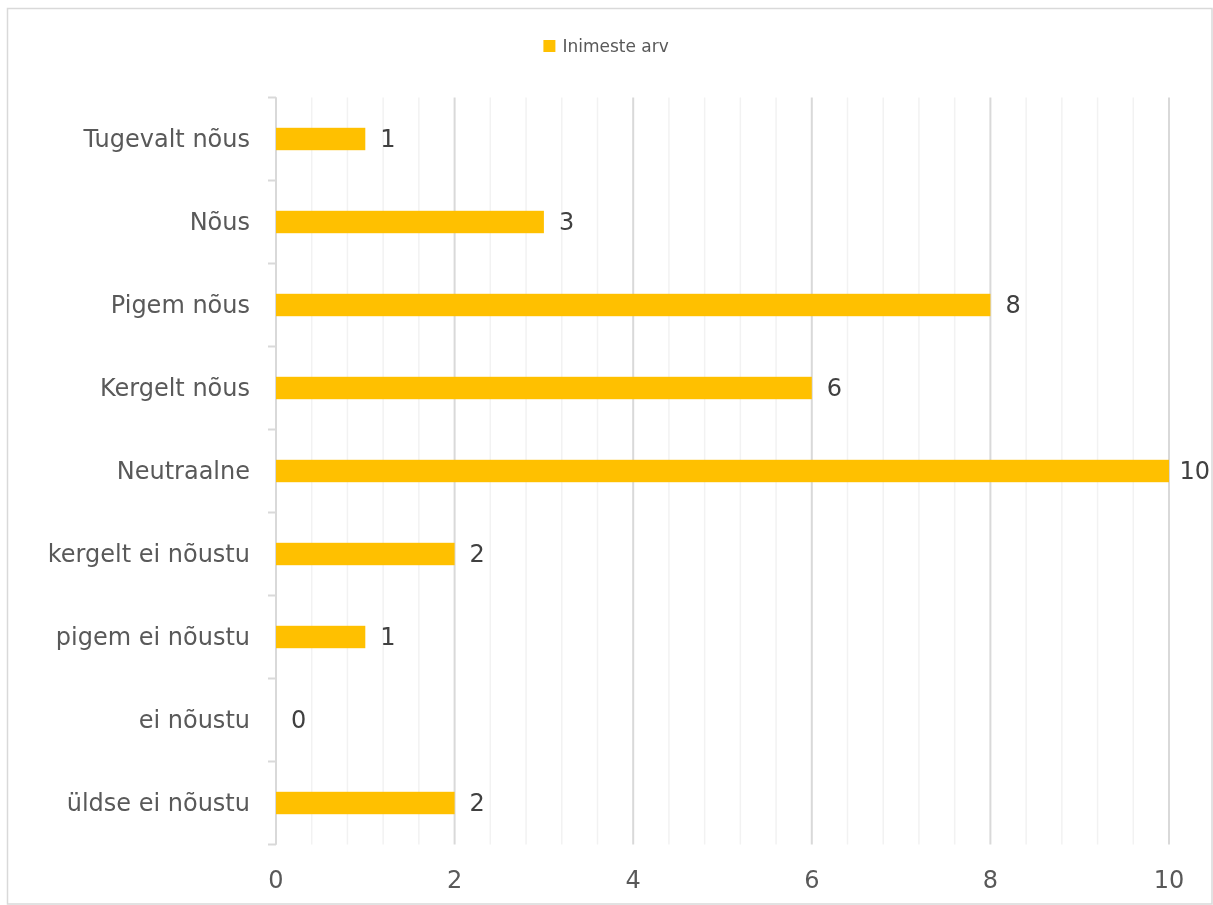  Describe the element at coordinates (276, 880) in the screenshot. I see `x-tick-label: 0` at that location.